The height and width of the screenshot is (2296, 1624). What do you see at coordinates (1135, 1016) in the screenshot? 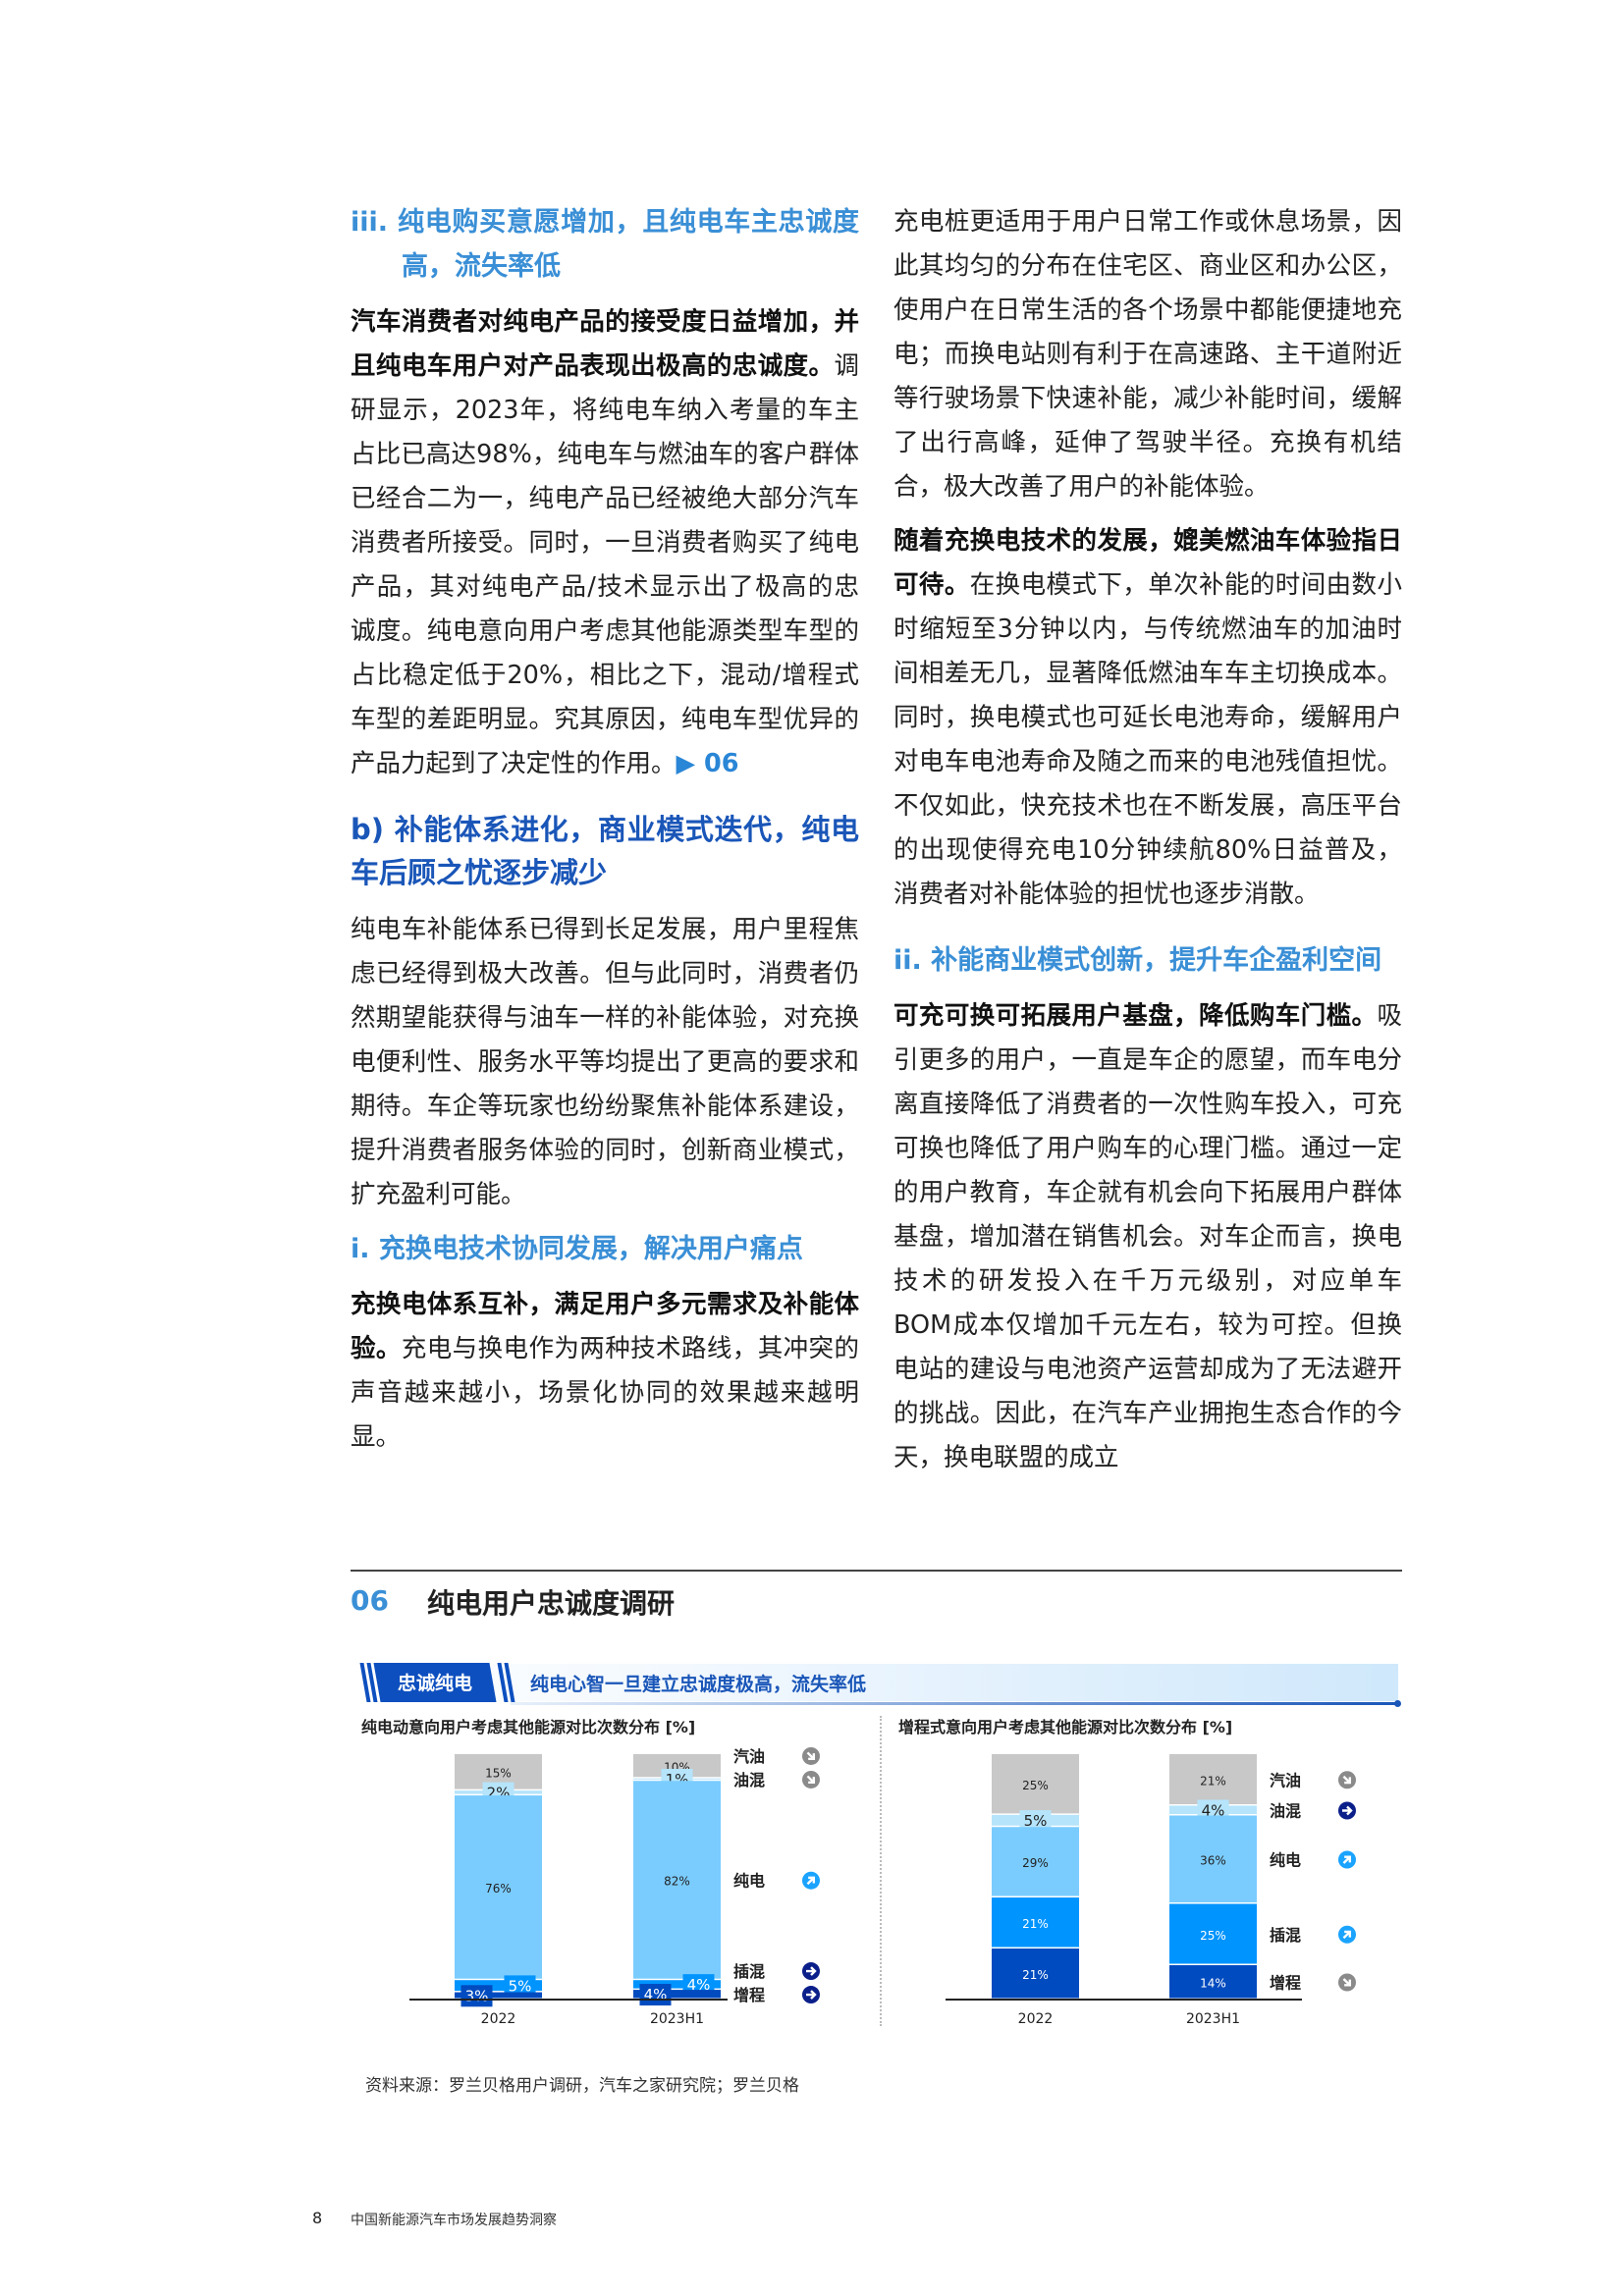
I see `bold-lead: 可充可换可拓展用户基盘，降低购车门槛。` at bounding box center [1135, 1016].